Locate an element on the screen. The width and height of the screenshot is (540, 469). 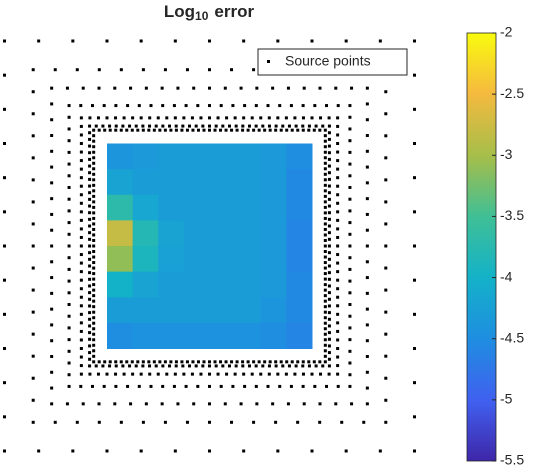
colorbar-tick-label: -4 is located at coordinates (506, 276).